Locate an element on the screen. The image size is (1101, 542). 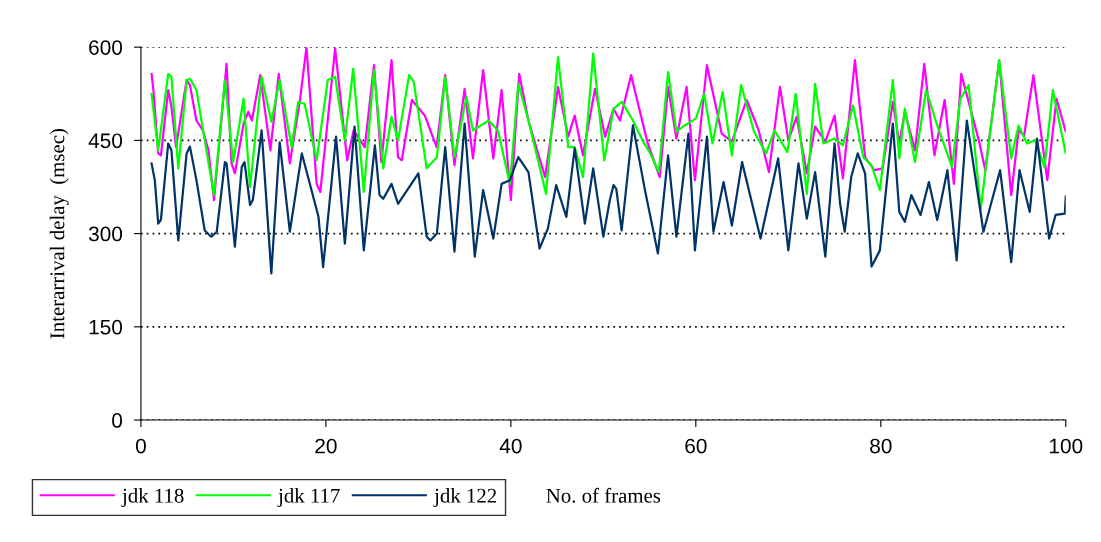
legend-label: jdk 117 is located at coordinates (308, 497).